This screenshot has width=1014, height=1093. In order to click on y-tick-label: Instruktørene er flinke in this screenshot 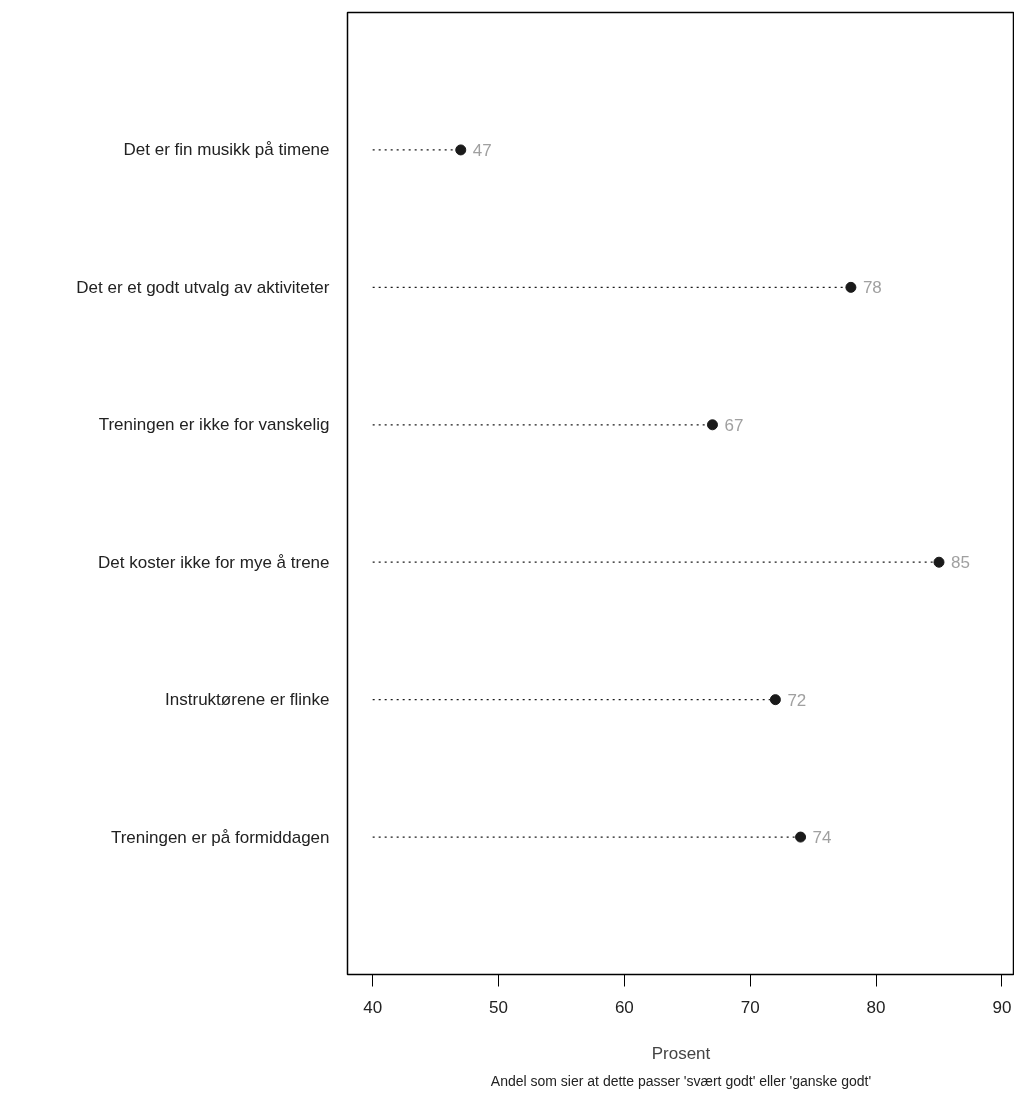, I will do `click(247, 700)`.